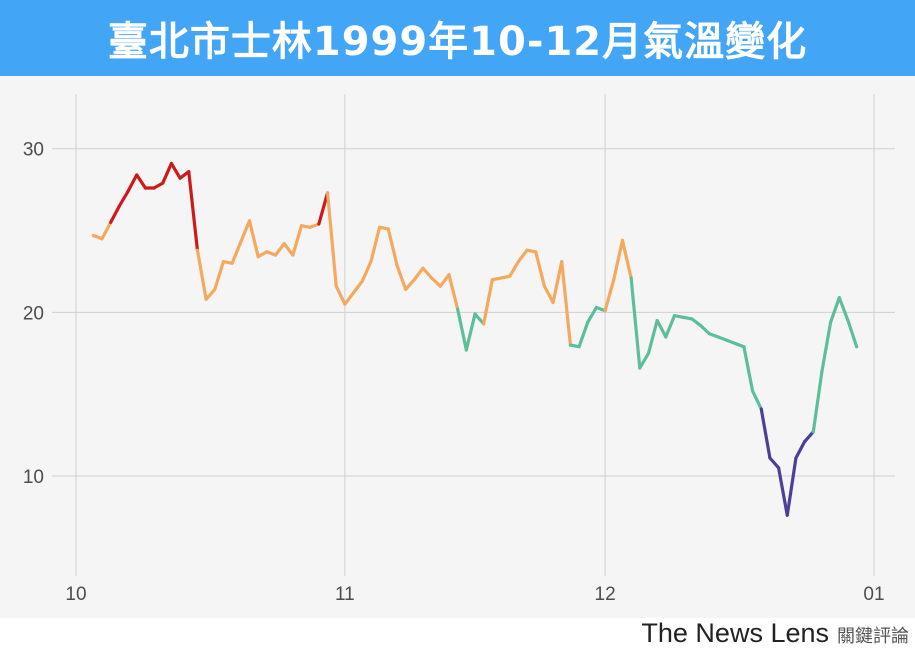 Image resolution: width=915 pixels, height=658 pixels. I want to click on brand-logo: The News Lens 關鍵評論, so click(775, 636).